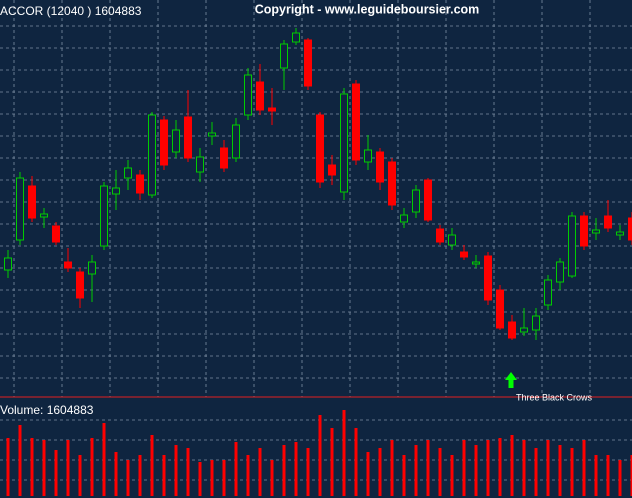  I want to click on copyright: Copyright - www.leguideboursier.com, so click(367, 9).